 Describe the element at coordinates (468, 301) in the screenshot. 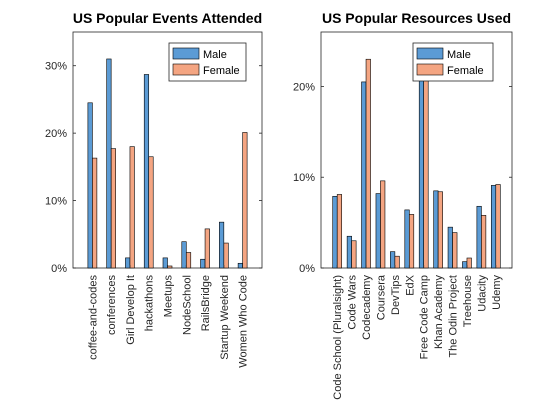

I see `x-tick-label: Treehouse` at that location.